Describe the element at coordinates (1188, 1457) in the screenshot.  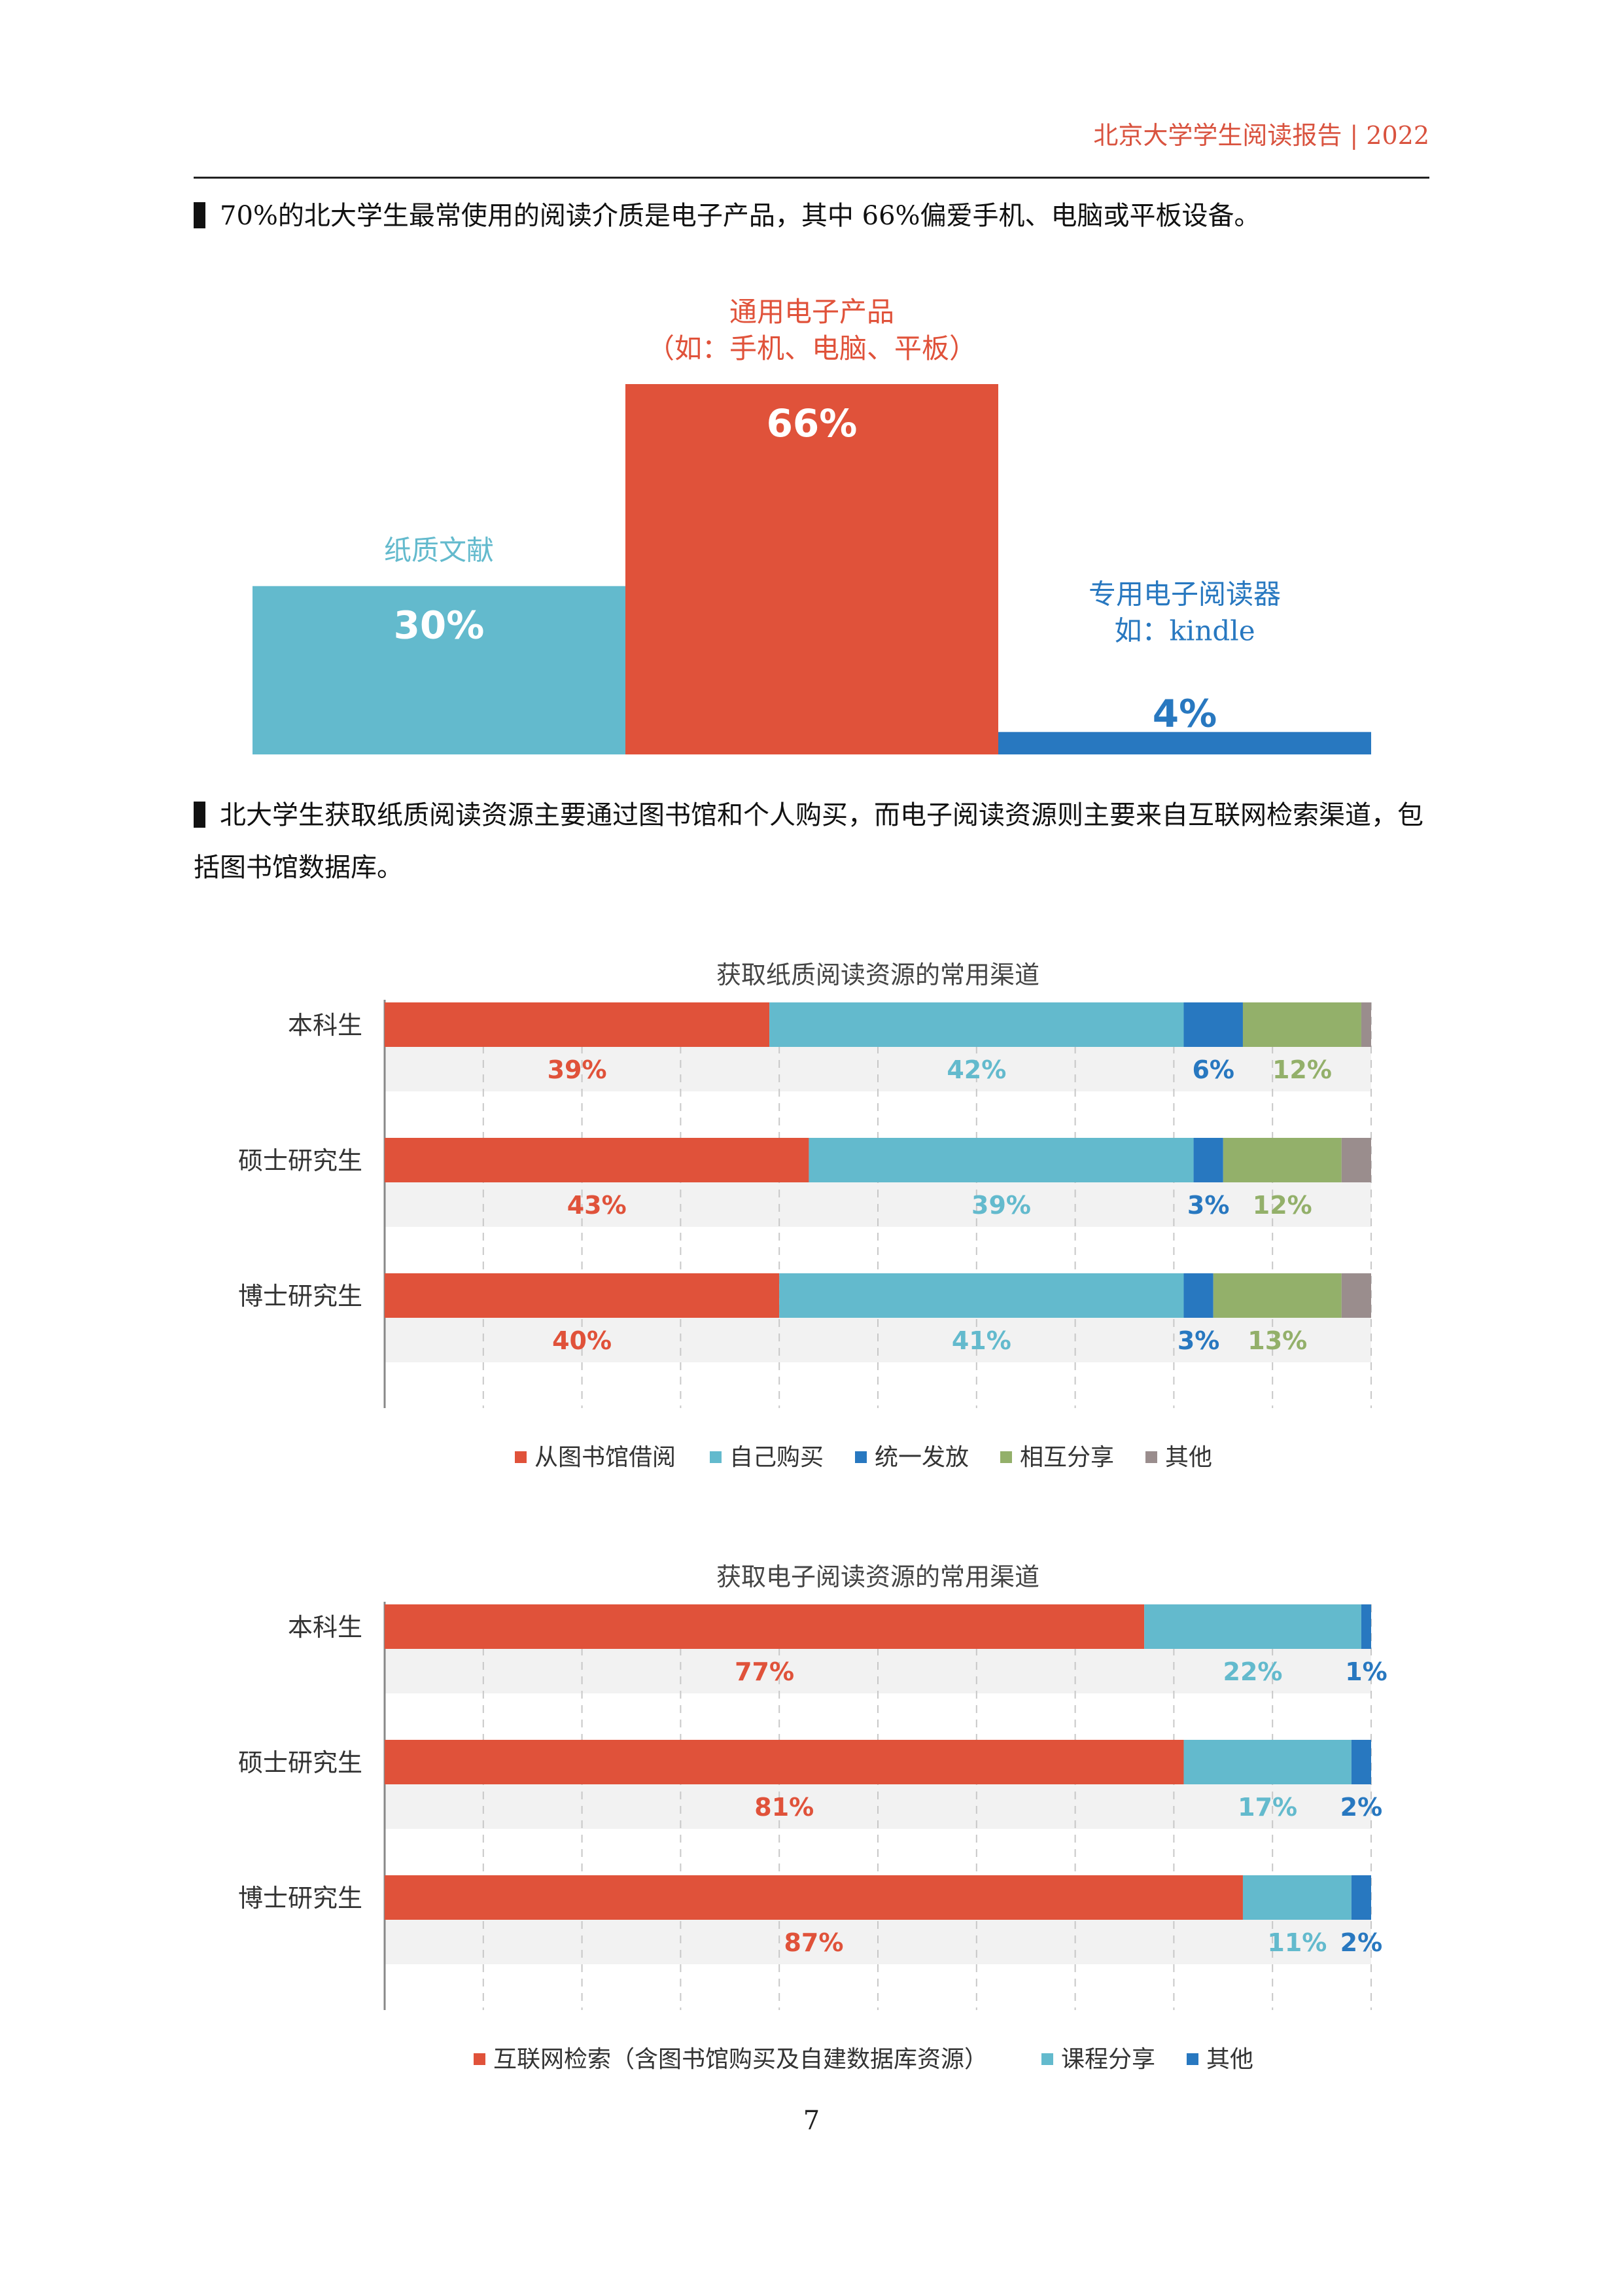
I see `legend-label-4: 其他` at that location.